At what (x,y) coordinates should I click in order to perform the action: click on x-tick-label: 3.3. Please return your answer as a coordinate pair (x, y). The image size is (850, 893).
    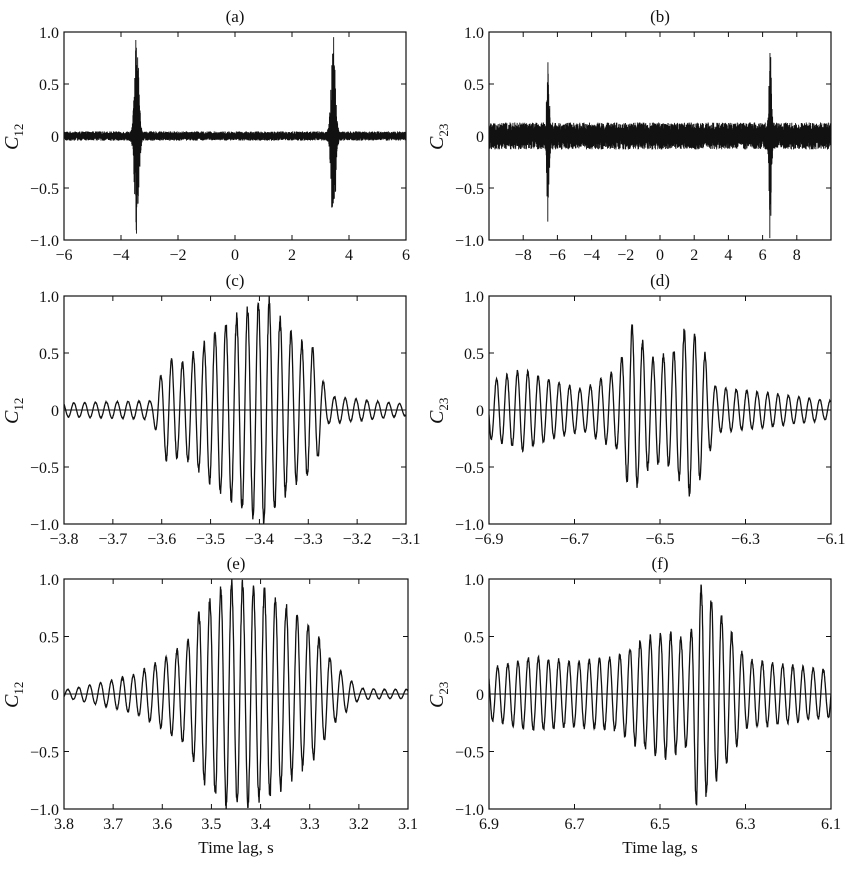
    Looking at the image, I should click on (310, 824).